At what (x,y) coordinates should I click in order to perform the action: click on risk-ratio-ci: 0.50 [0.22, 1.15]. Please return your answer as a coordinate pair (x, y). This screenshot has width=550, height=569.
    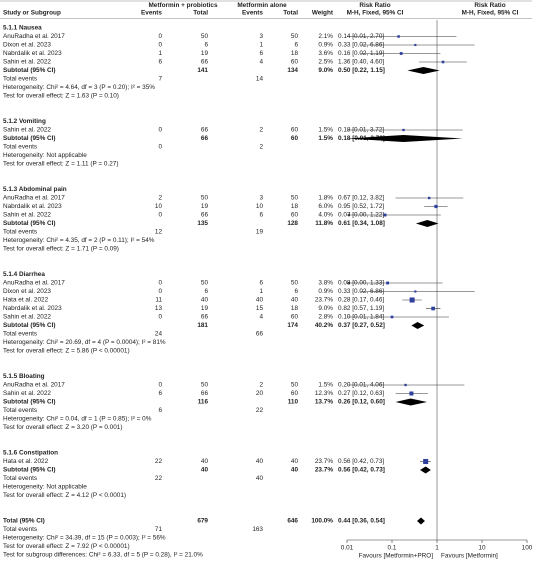
    Looking at the image, I should click on (361, 70).